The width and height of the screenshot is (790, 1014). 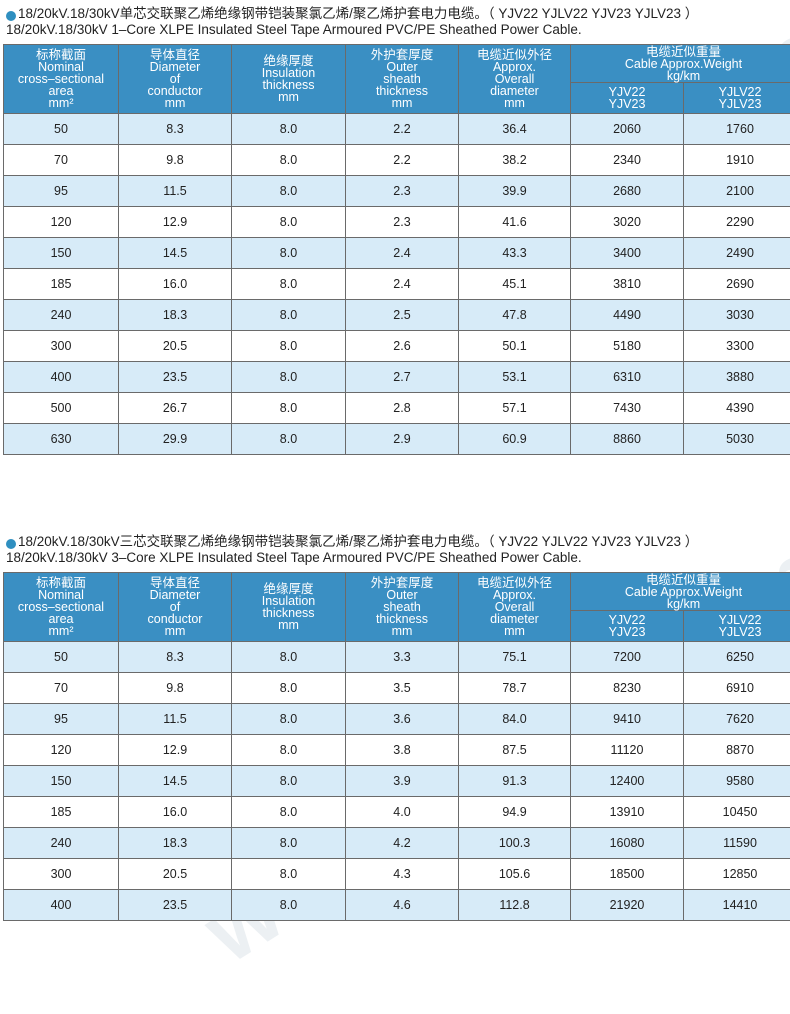 I want to click on header-insulation-thickness-line: thickness, so click(x=288, y=613).